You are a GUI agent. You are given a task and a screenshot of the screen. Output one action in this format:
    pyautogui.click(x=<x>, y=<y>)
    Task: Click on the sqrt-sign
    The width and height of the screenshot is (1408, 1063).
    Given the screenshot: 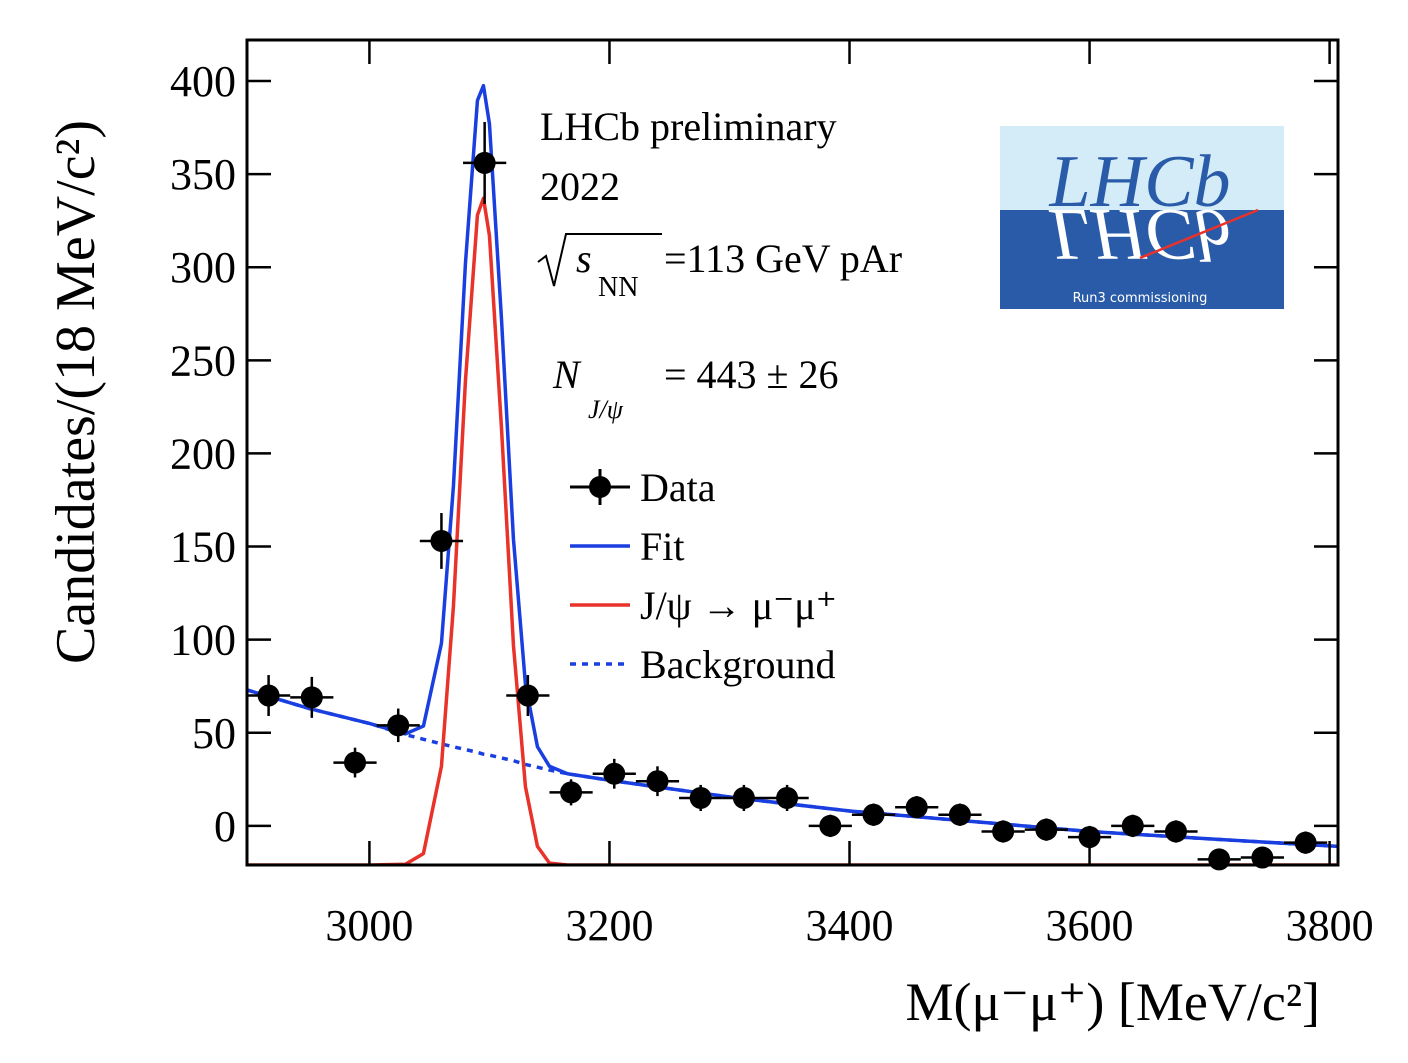 What is the action you would take?
    pyautogui.click(x=599, y=260)
    